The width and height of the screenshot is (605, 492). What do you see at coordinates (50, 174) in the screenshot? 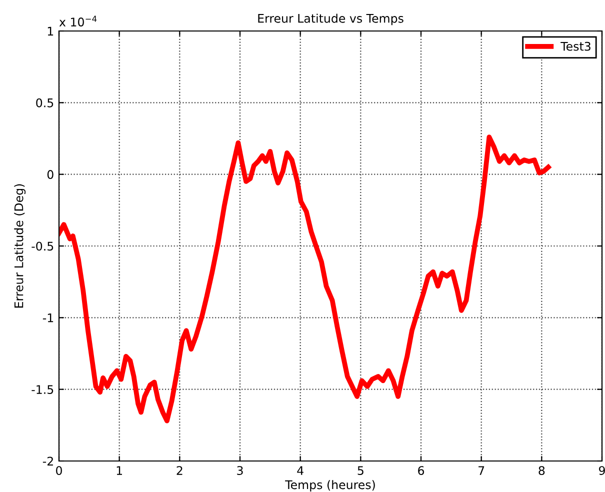
I see `y-tick-label: 0` at bounding box center [50, 174].